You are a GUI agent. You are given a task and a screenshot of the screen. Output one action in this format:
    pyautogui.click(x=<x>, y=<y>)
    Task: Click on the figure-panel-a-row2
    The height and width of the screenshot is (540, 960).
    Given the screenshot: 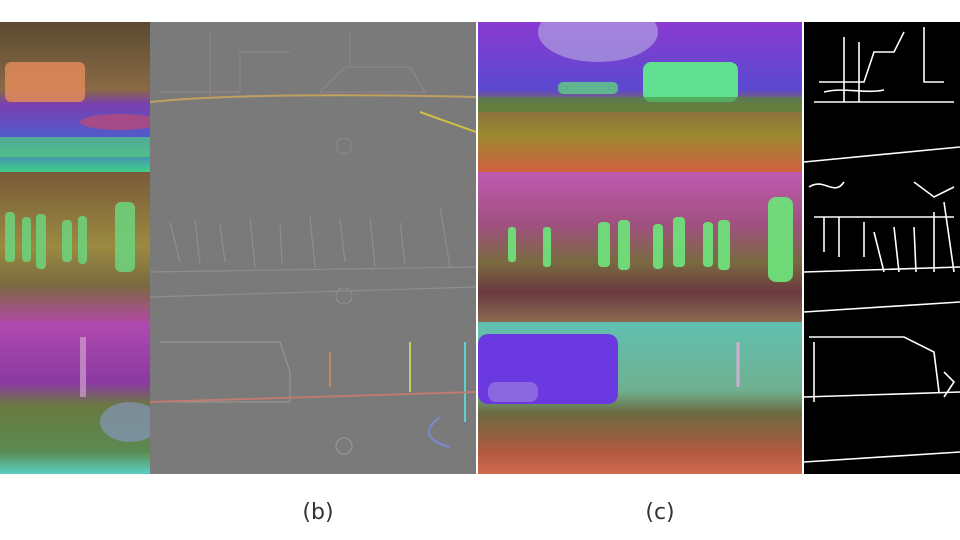 What is the action you would take?
    pyautogui.click(x=75, y=247)
    